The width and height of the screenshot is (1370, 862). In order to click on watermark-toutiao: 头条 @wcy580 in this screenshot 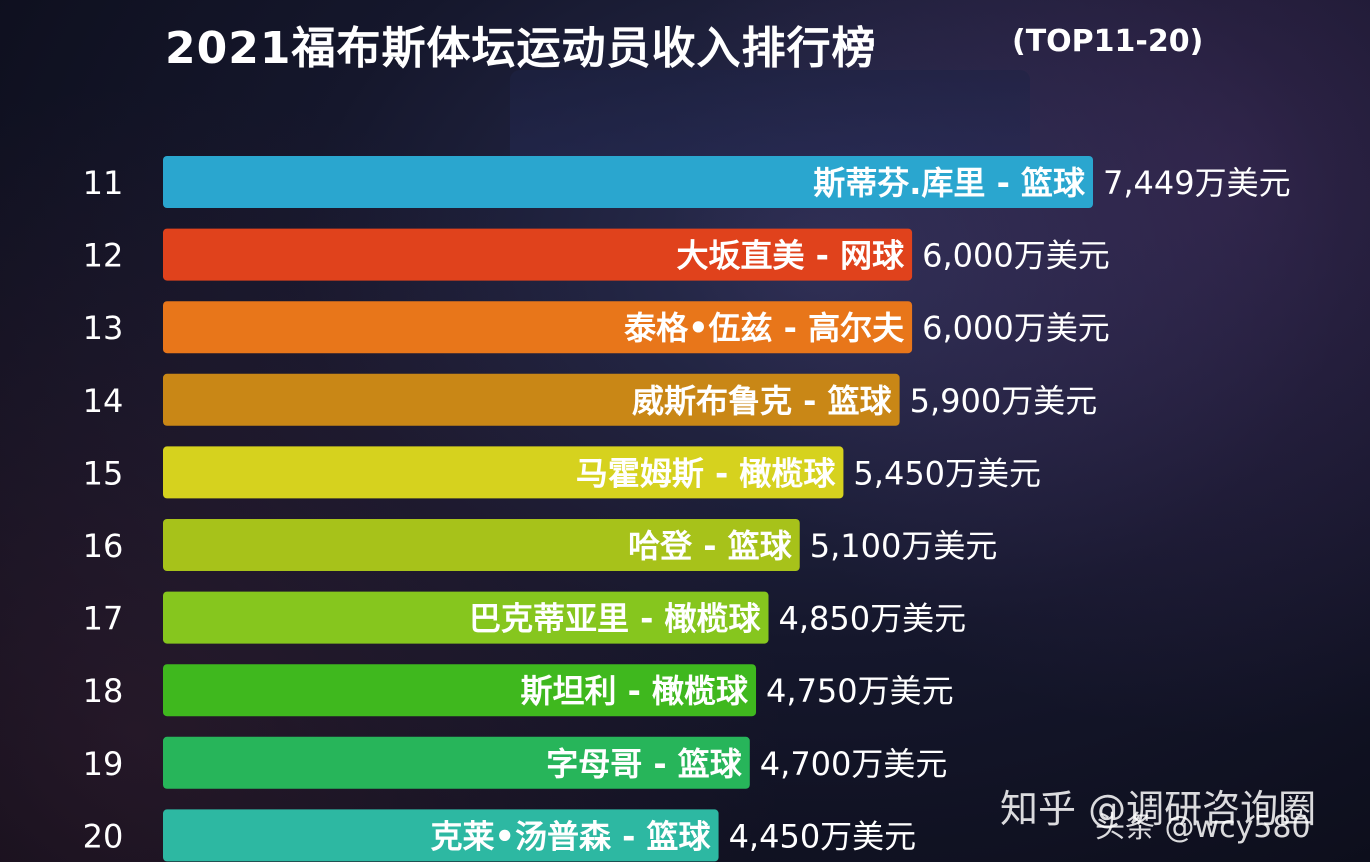, I will do `click(1203, 827)`.